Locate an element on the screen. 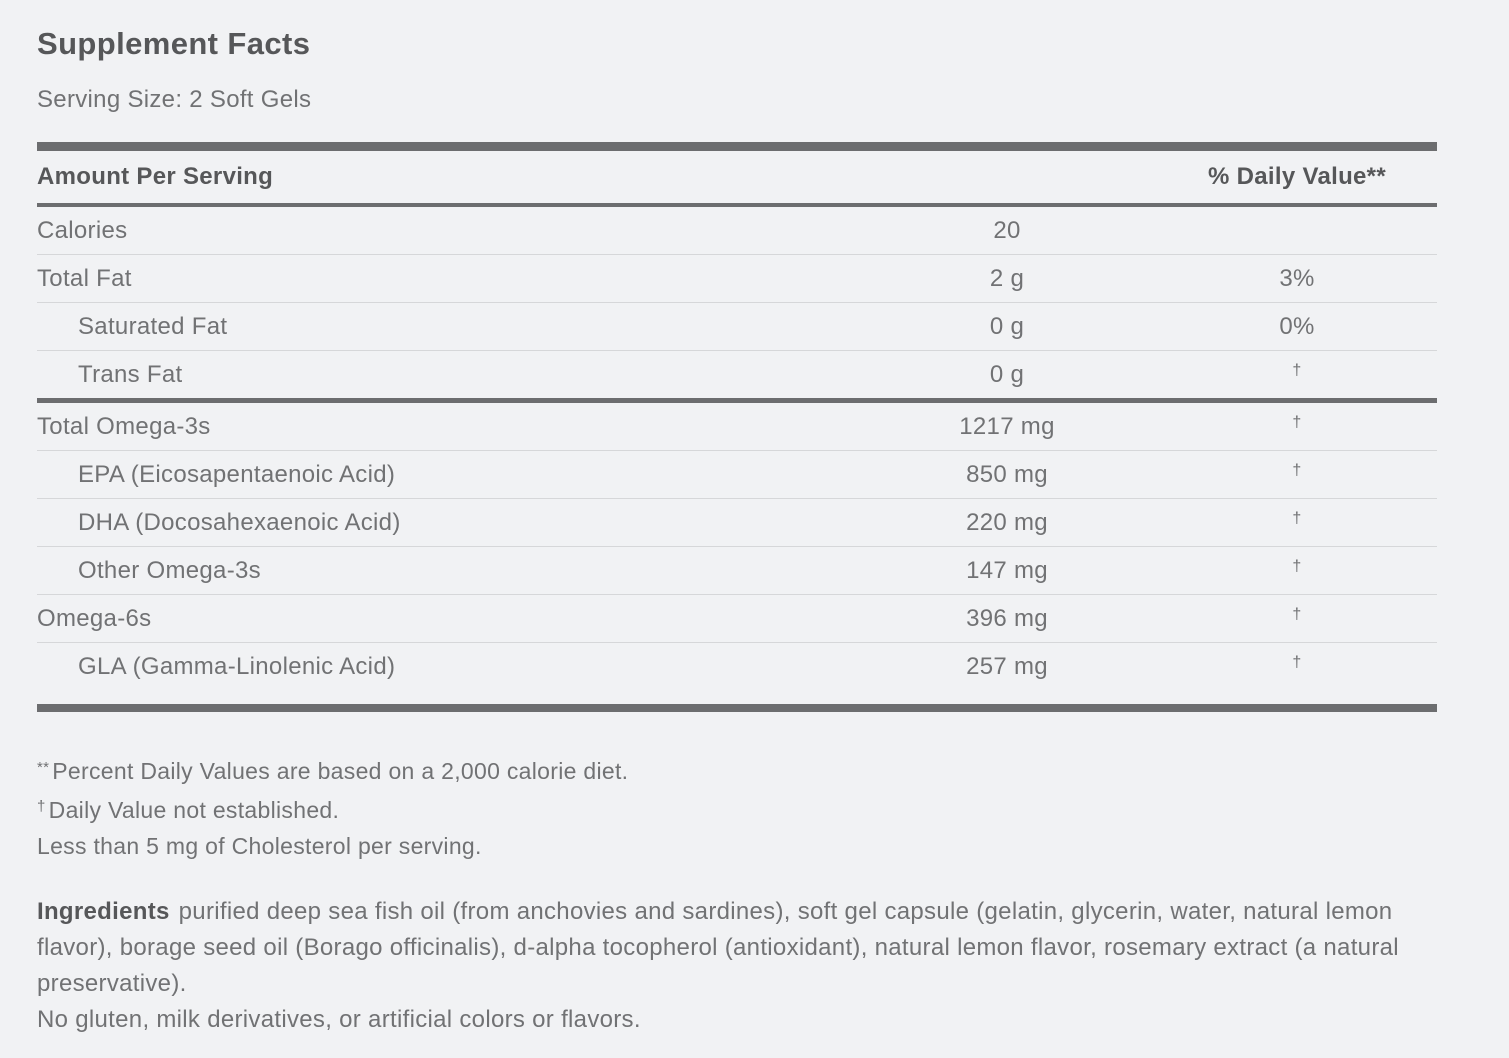 This screenshot has width=1509, height=1058. ingredients-label: Ingredients is located at coordinates (103, 911).